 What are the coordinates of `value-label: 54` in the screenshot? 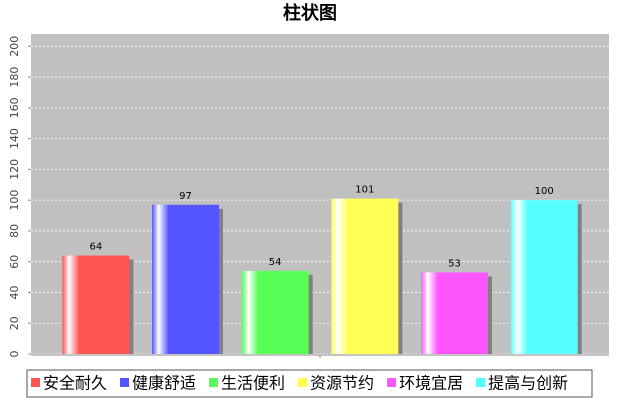 It's located at (275, 262).